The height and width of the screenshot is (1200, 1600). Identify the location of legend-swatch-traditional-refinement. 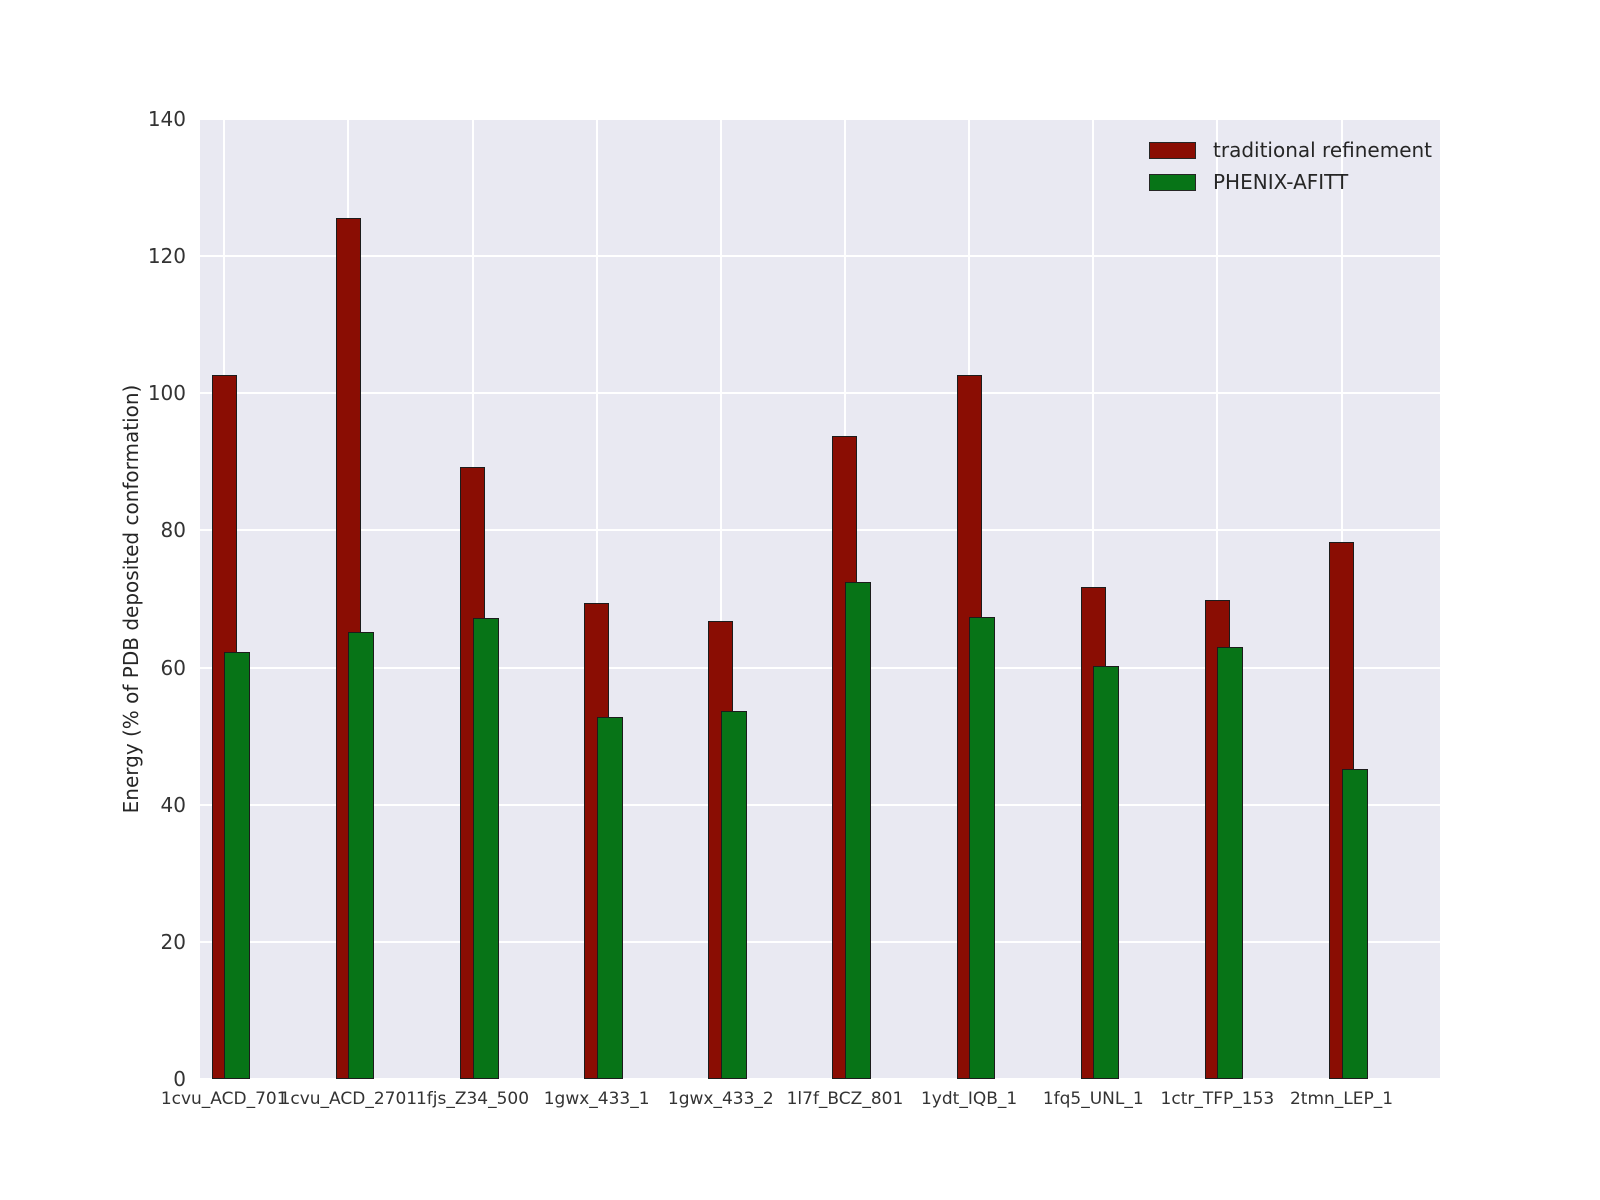
(1172, 150).